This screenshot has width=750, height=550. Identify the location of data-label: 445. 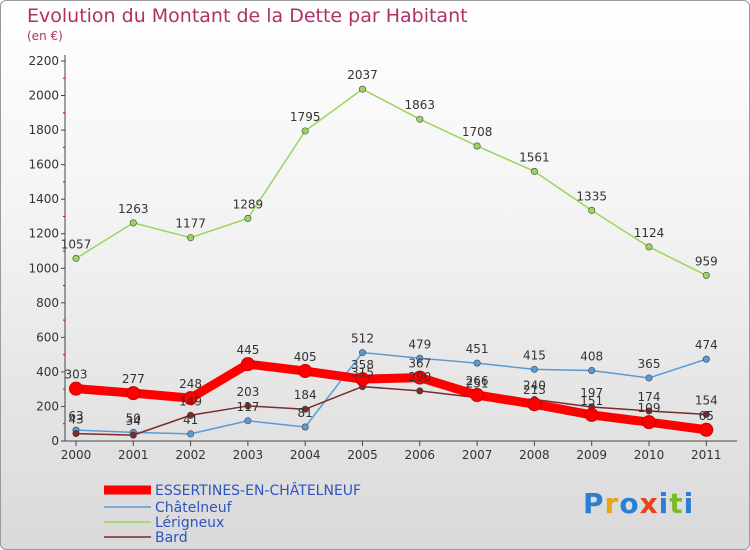
(247, 350).